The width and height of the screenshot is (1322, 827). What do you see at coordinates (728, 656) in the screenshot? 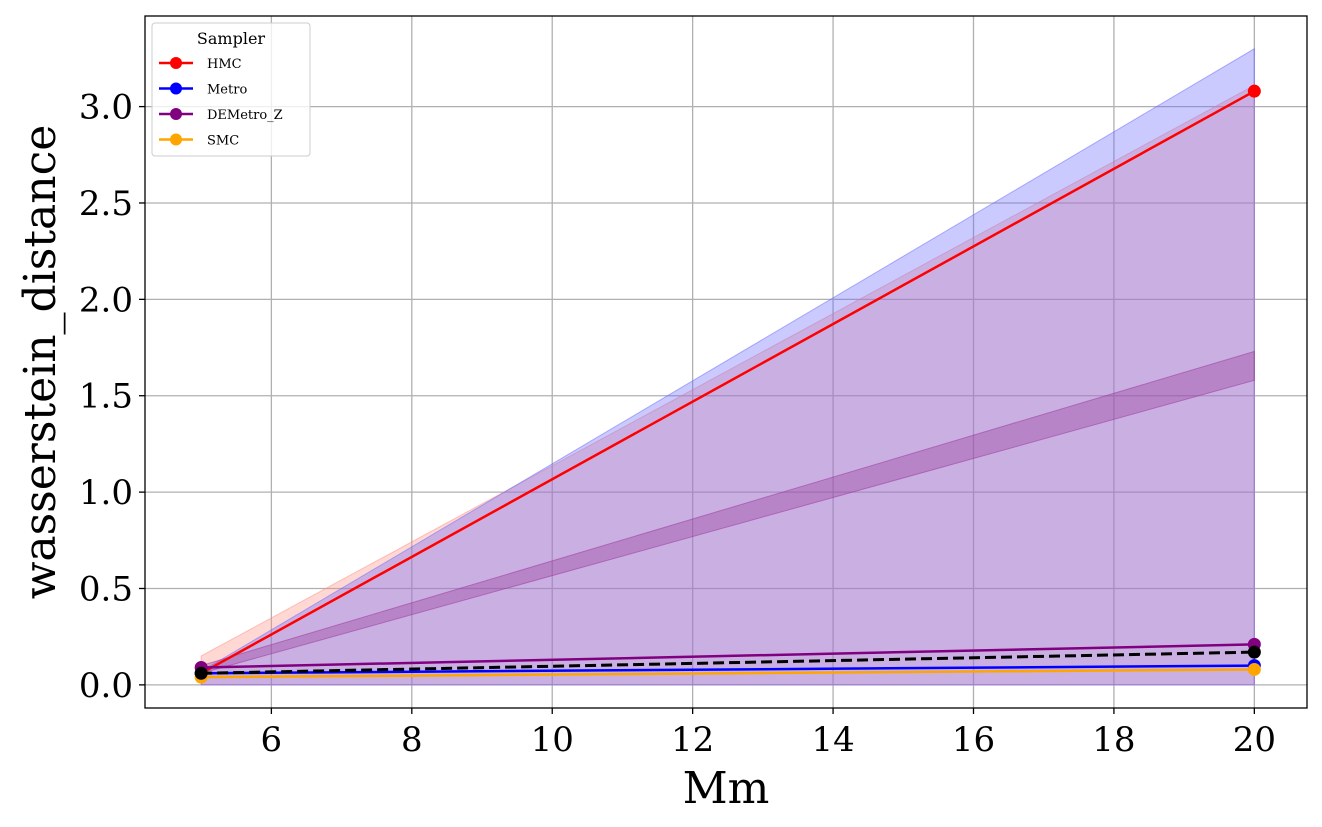
I see `line-demetro-z` at bounding box center [728, 656].